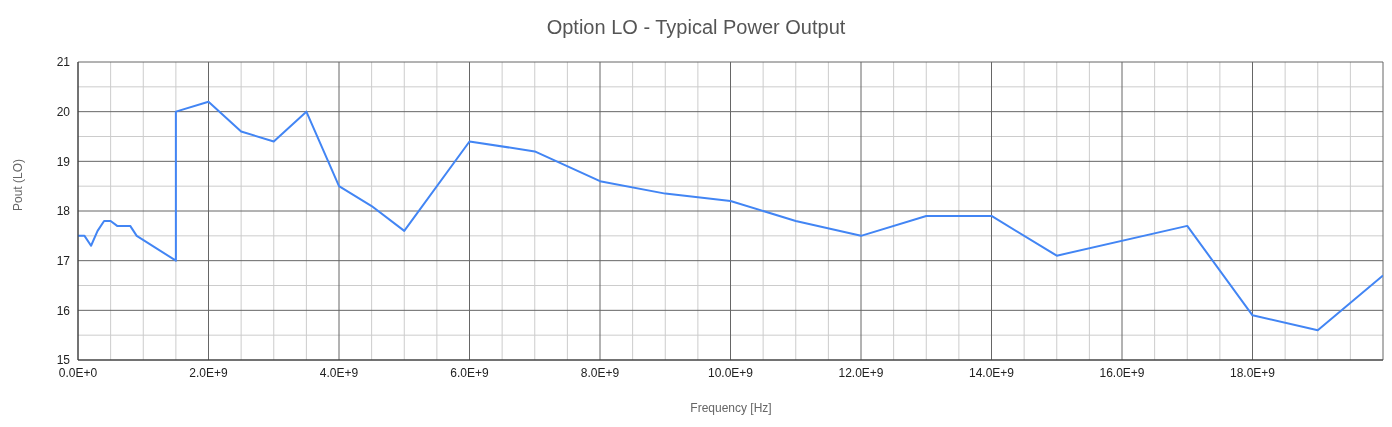  Describe the element at coordinates (18, 184) in the screenshot. I see `y-axis-title: Pout (LO)` at that location.